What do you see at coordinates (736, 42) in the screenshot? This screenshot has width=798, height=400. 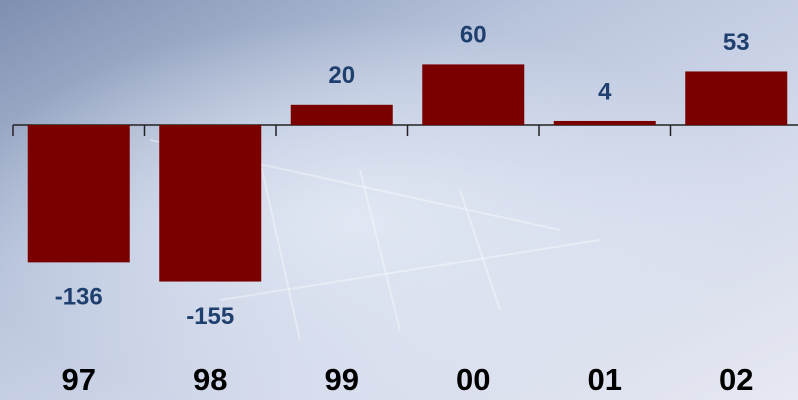 I see `value-label: 53` at bounding box center [736, 42].